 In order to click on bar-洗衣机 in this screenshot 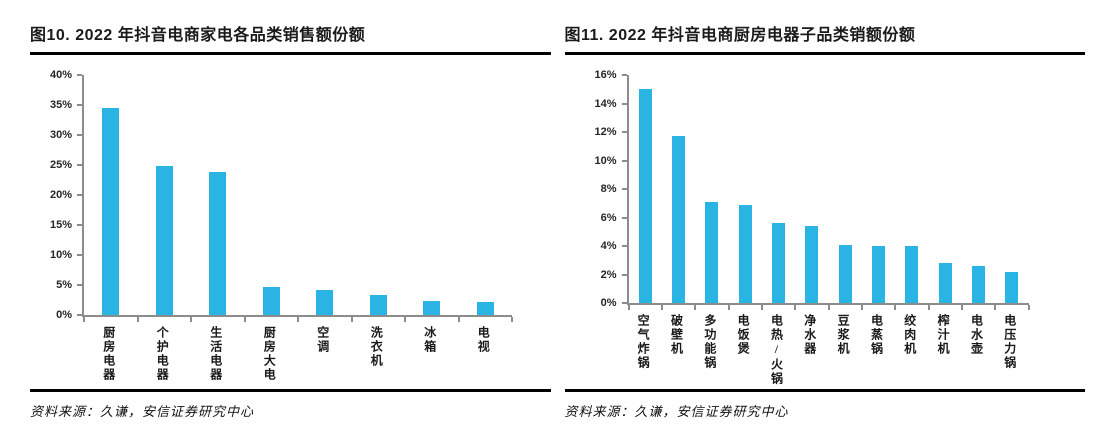, I will do `click(378, 305)`.